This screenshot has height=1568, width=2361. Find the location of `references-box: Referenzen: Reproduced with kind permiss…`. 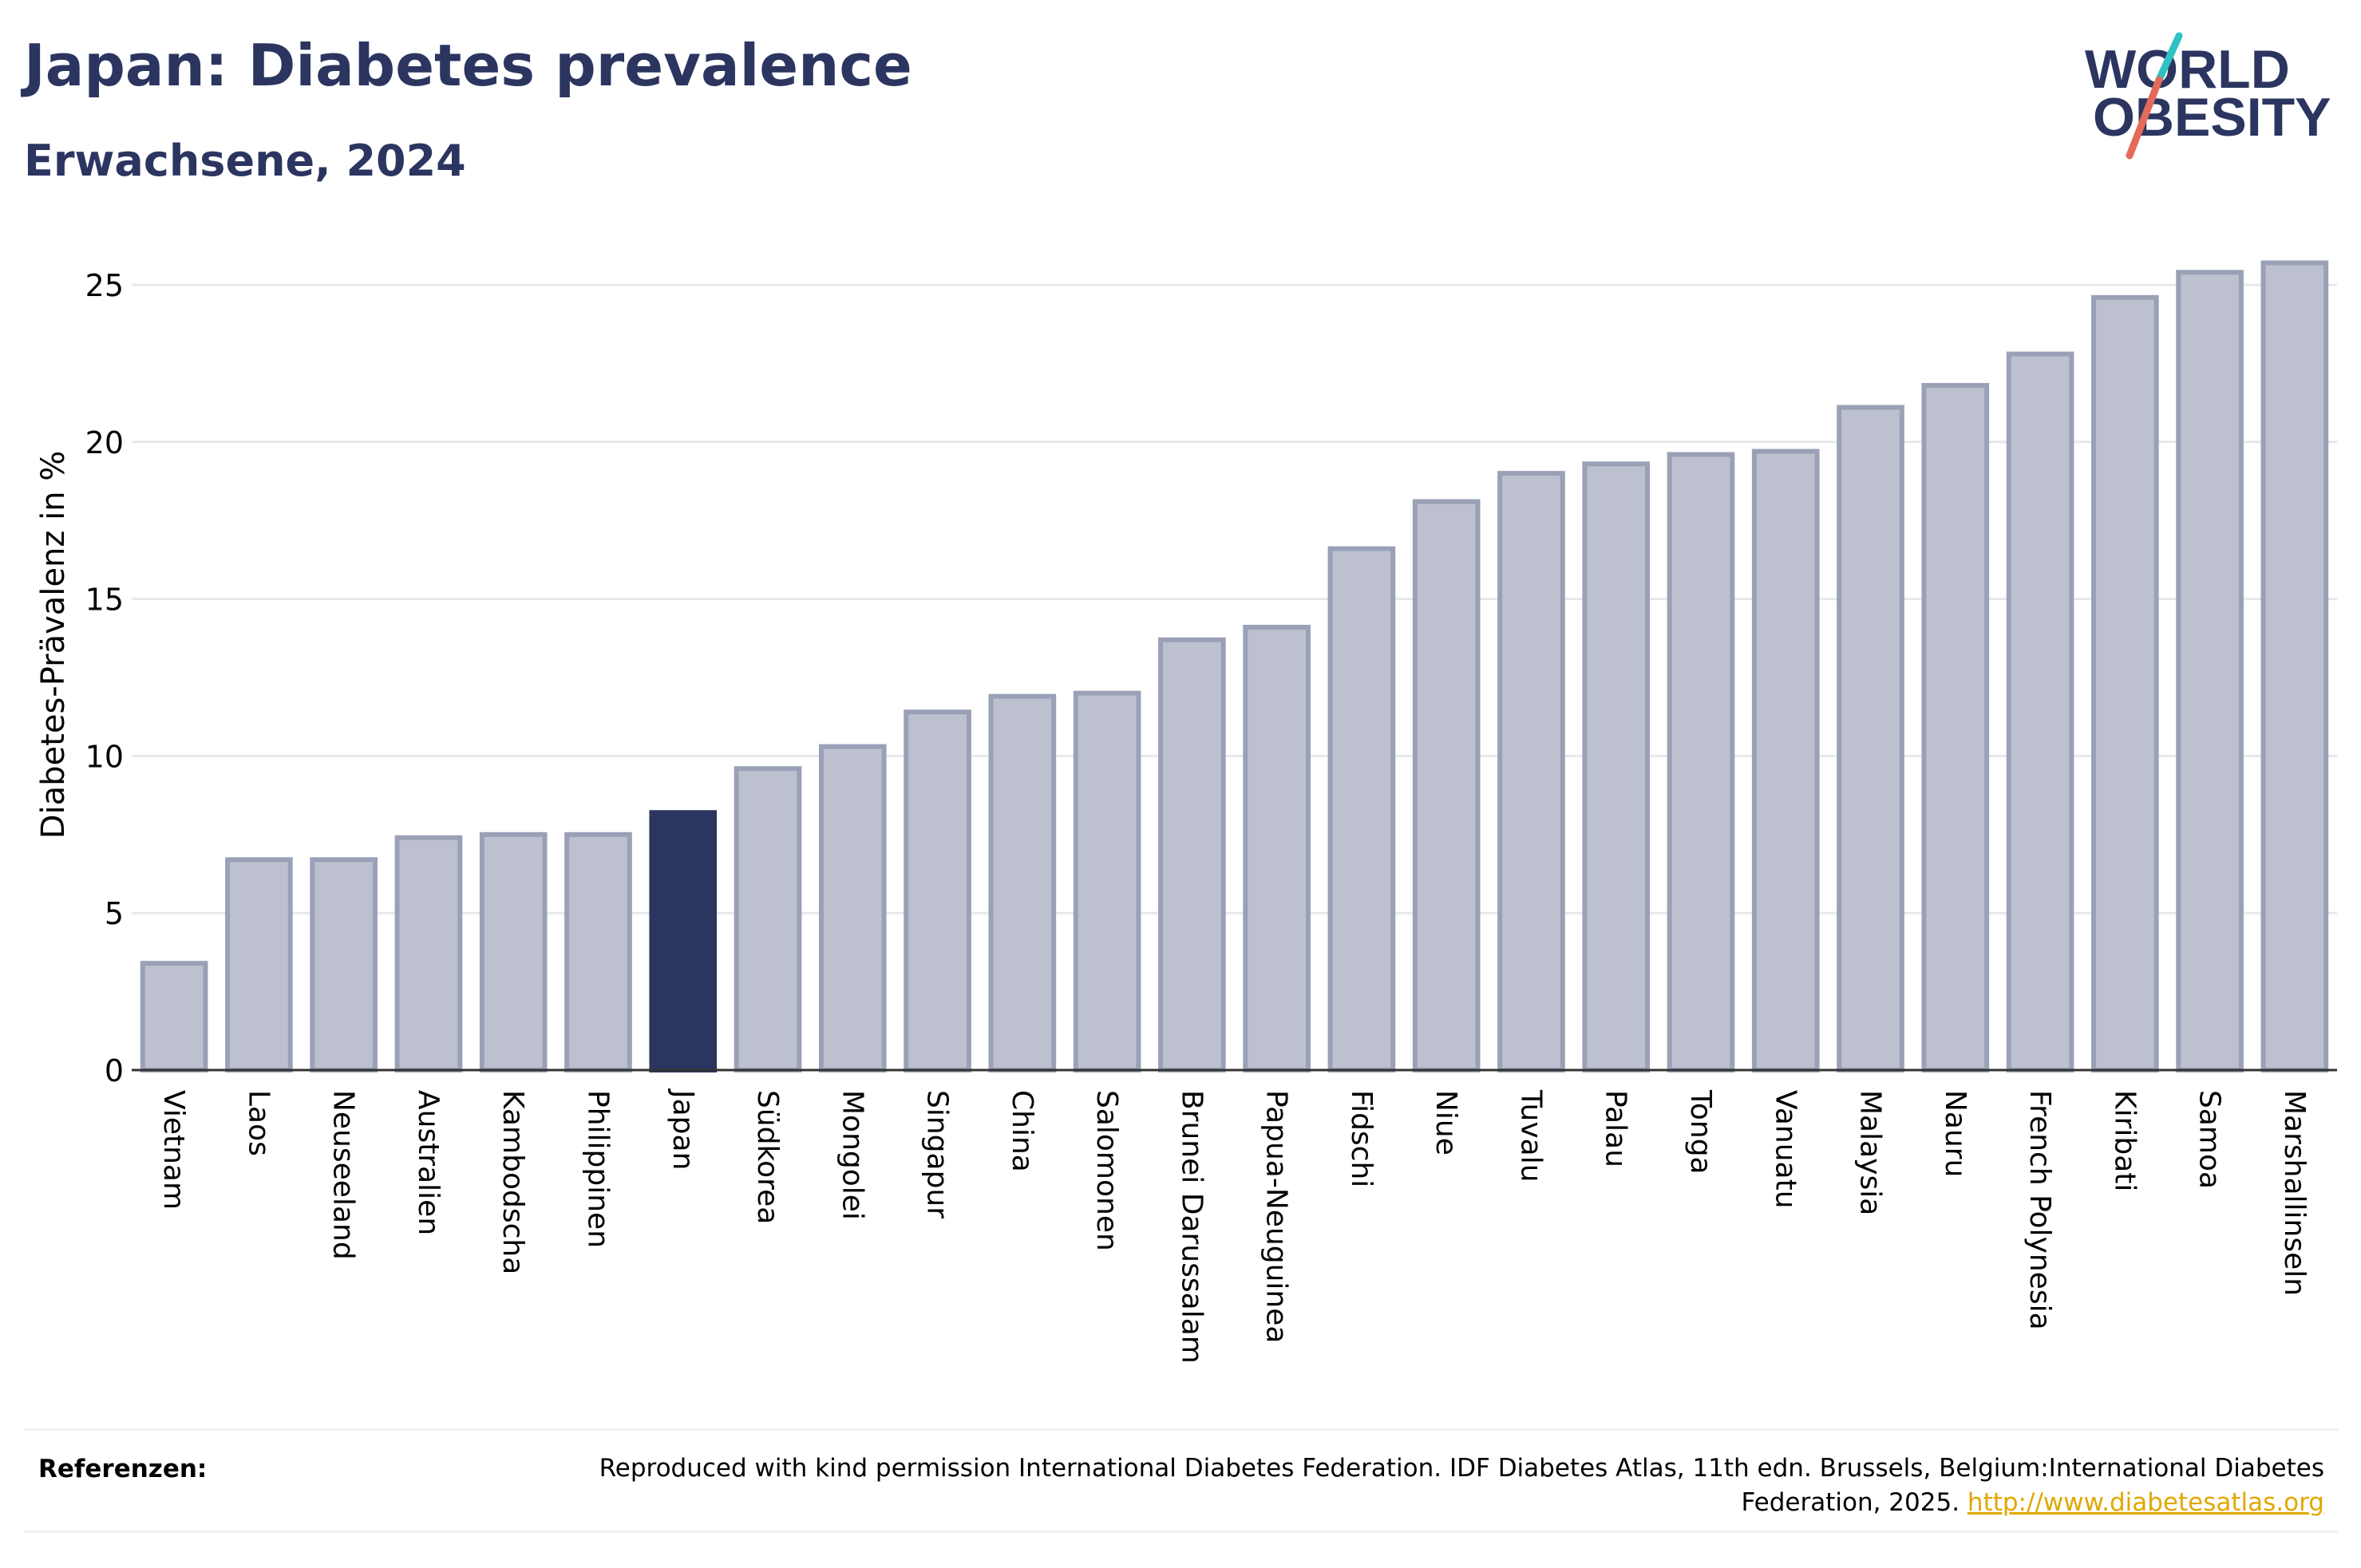

references-box: Referenzen: Reproduced with kind permiss… is located at coordinates (1181, 1480).